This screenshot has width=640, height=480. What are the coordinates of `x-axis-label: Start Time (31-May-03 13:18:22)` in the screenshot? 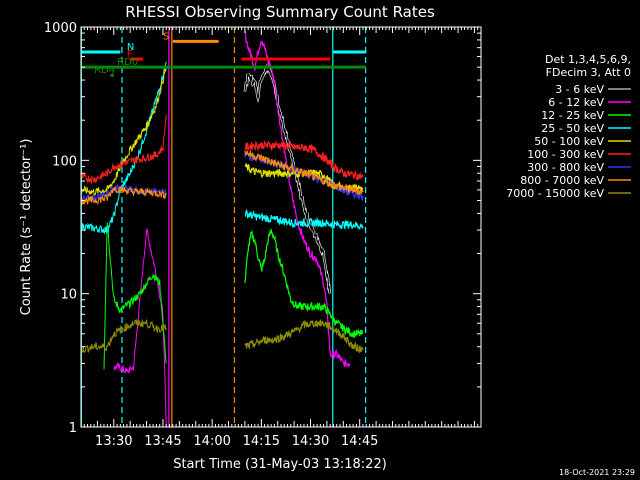 It's located at (280, 464).